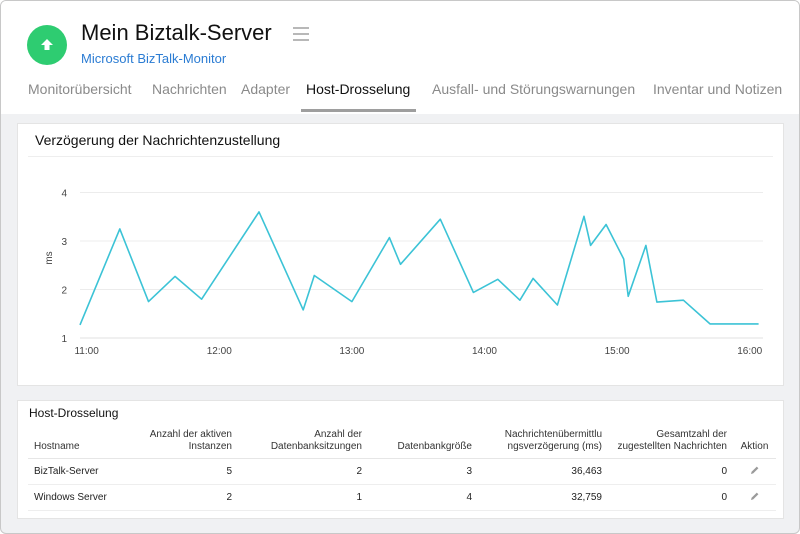 The height and width of the screenshot is (534, 800). What do you see at coordinates (80, 89) in the screenshot?
I see `tab-monitor-overview: Monitorübersicht` at bounding box center [80, 89].